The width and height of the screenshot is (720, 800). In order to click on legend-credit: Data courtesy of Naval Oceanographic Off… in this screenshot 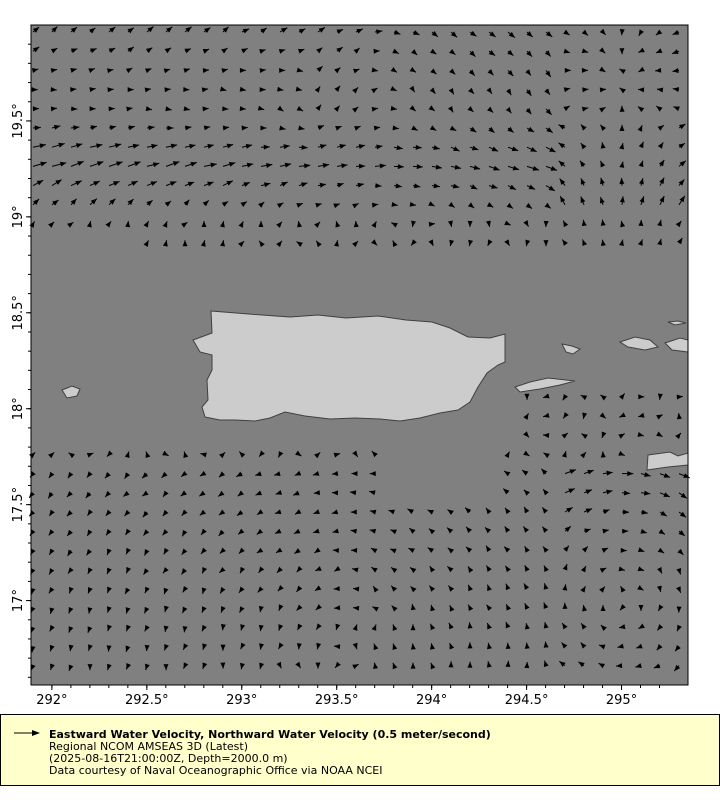, I will do `click(216, 770)`.